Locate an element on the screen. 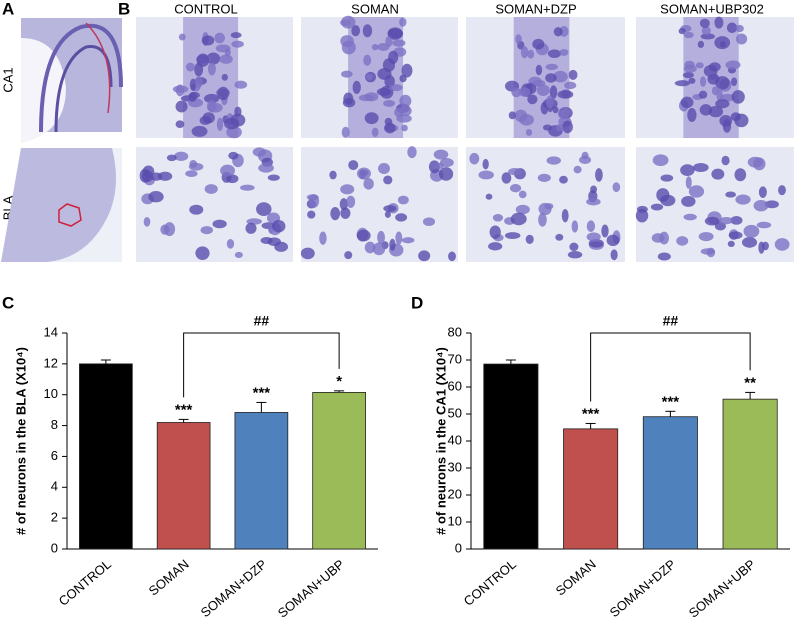 This screenshot has width=797, height=641. x-tick-label: CONTROL is located at coordinates (85, 582).